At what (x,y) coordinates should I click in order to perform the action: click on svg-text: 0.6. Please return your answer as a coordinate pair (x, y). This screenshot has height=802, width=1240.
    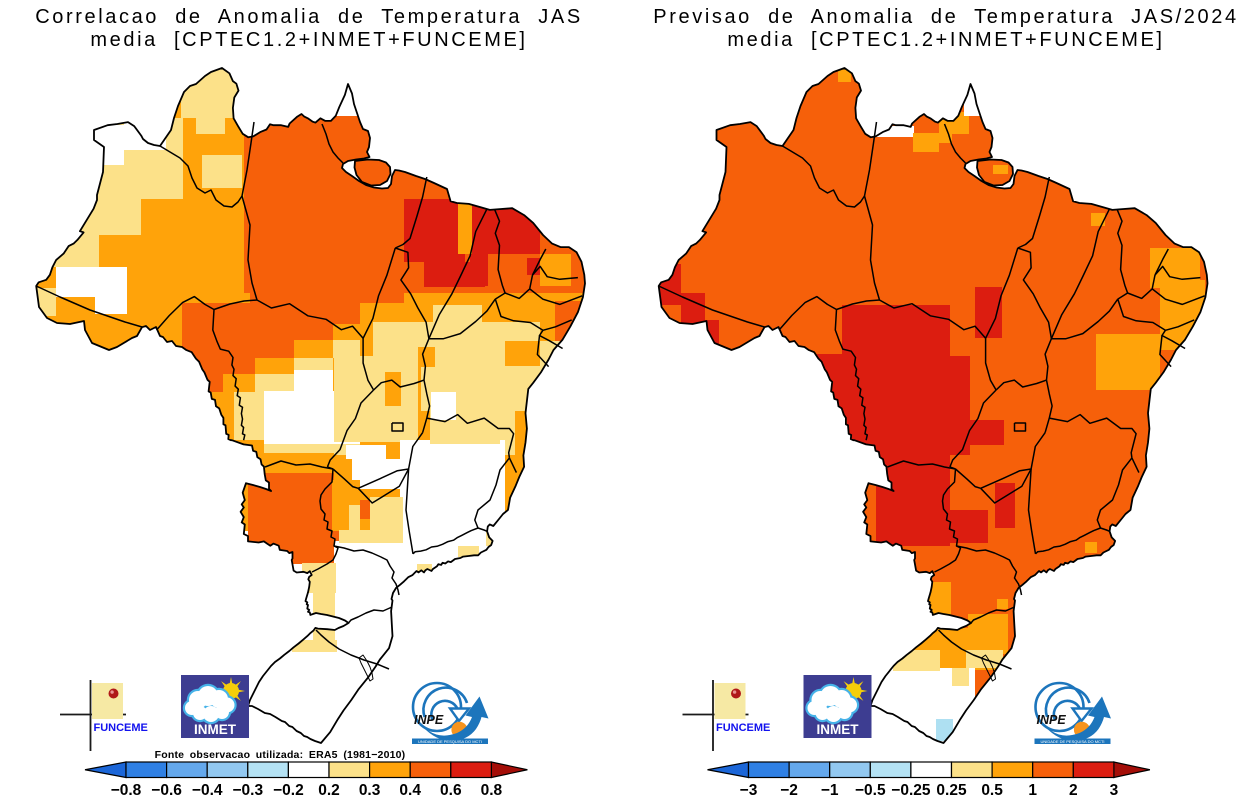
    Looking at the image, I should click on (451, 790).